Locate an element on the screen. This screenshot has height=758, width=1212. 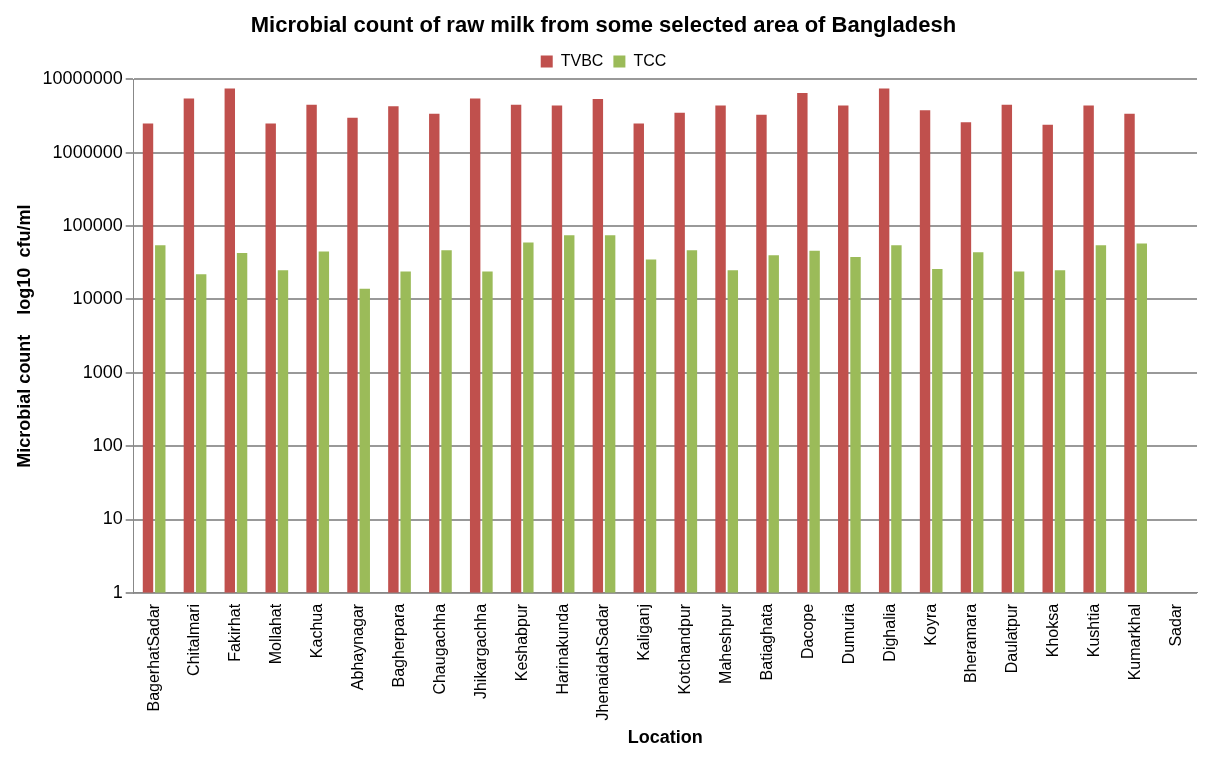
x-tick-label: Dumuria is located at coordinates (848, 634).